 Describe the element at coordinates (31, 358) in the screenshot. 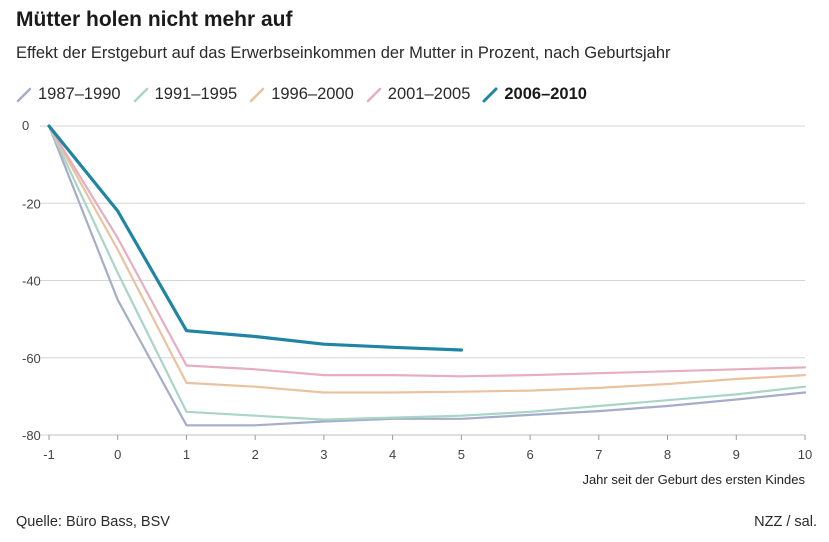

I see `y-tick-label: -60` at that location.